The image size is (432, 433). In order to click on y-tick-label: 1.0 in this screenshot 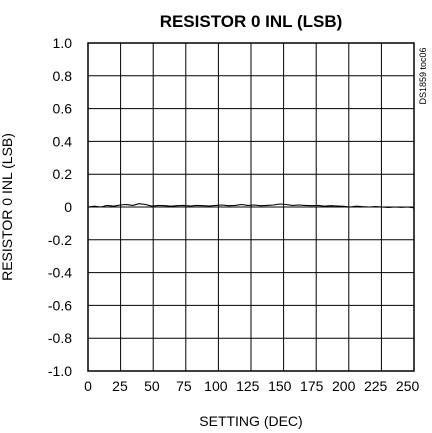, I will do `click(63, 43)`.